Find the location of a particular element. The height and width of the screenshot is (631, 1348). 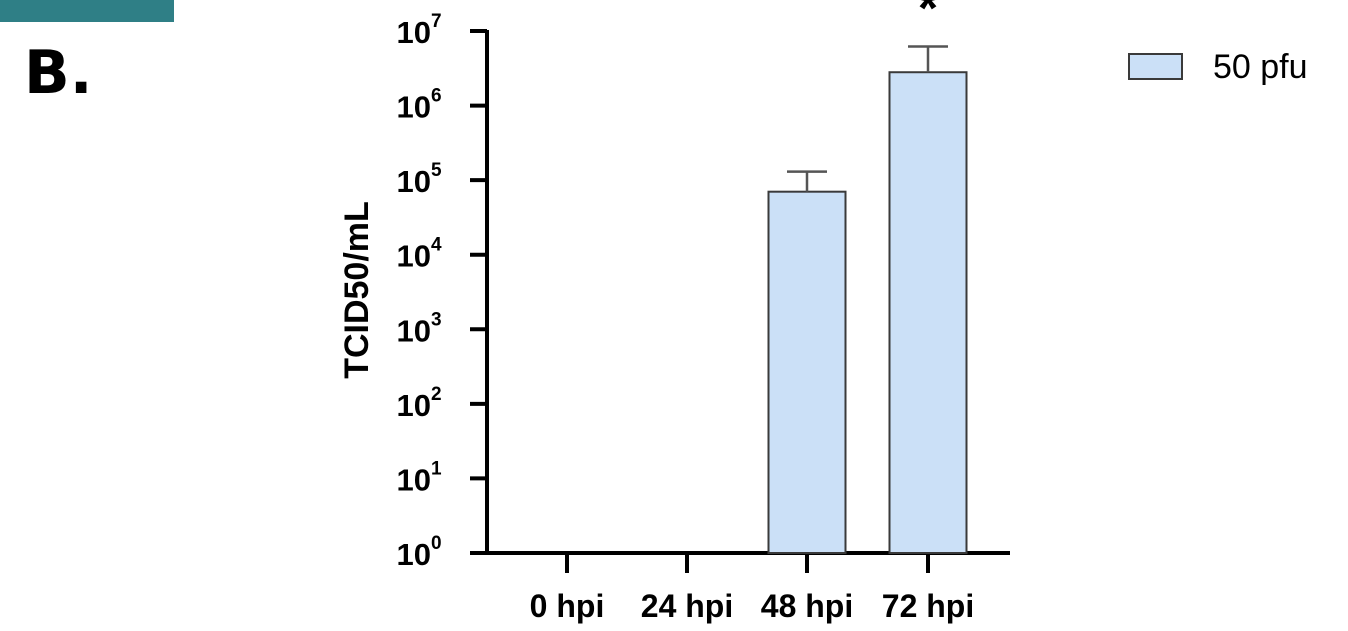

legend-label: 50 pfu is located at coordinates (1260, 67).